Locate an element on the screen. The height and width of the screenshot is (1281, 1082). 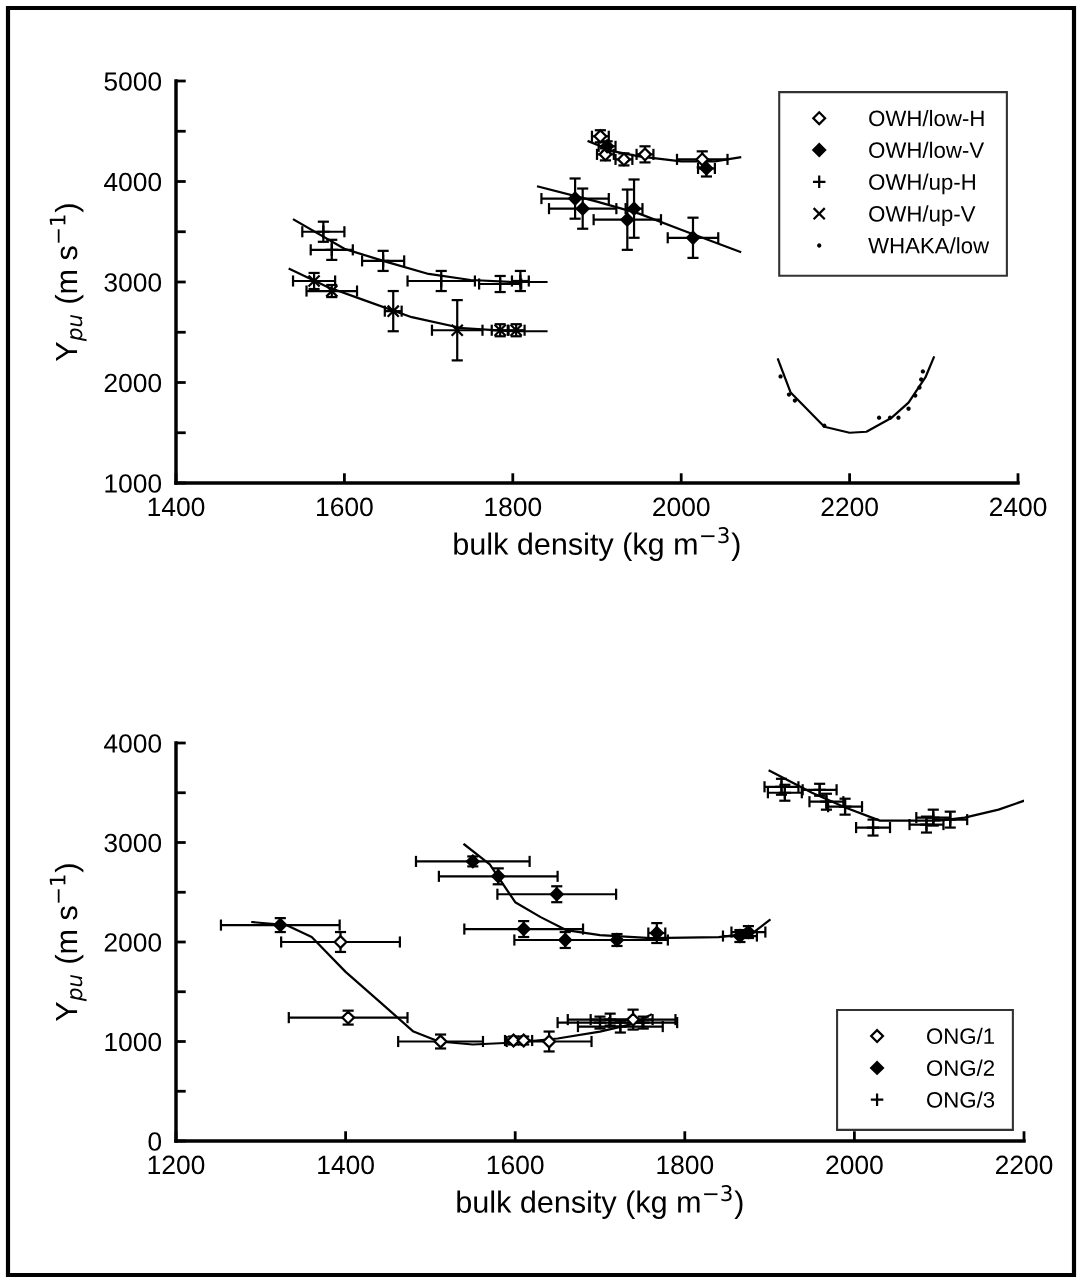
y-tick-label: 0 is located at coordinates (155, 1141).